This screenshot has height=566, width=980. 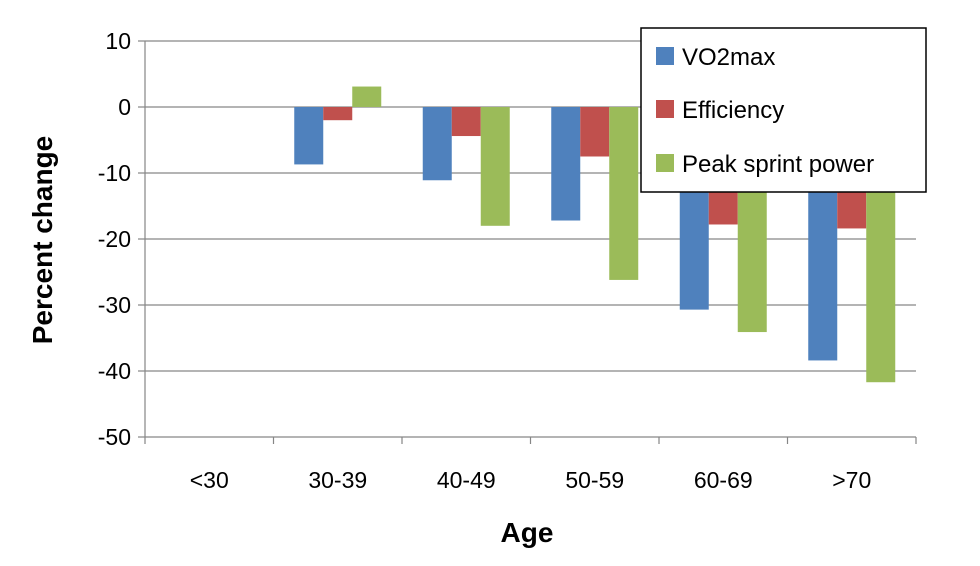 What do you see at coordinates (114, 173) in the screenshot?
I see `y-tick-label: -10` at bounding box center [114, 173].